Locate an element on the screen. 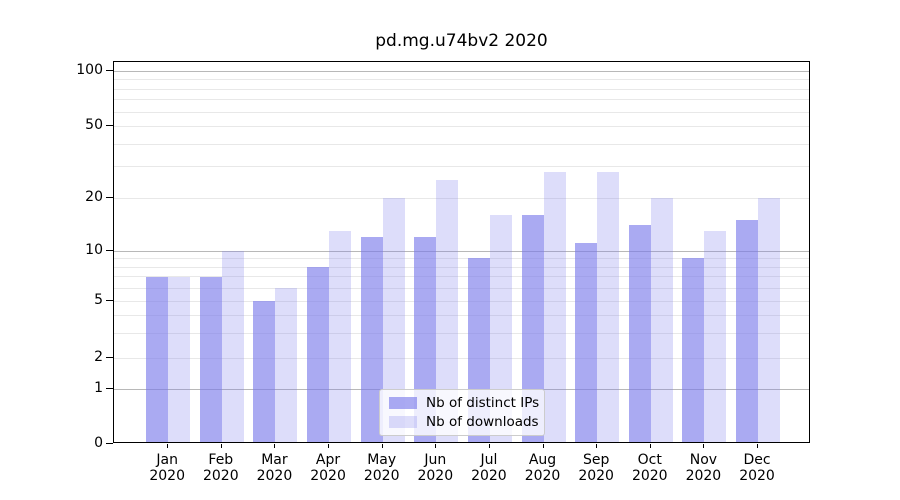  bar-distinct-ips-jan is located at coordinates (157, 359).